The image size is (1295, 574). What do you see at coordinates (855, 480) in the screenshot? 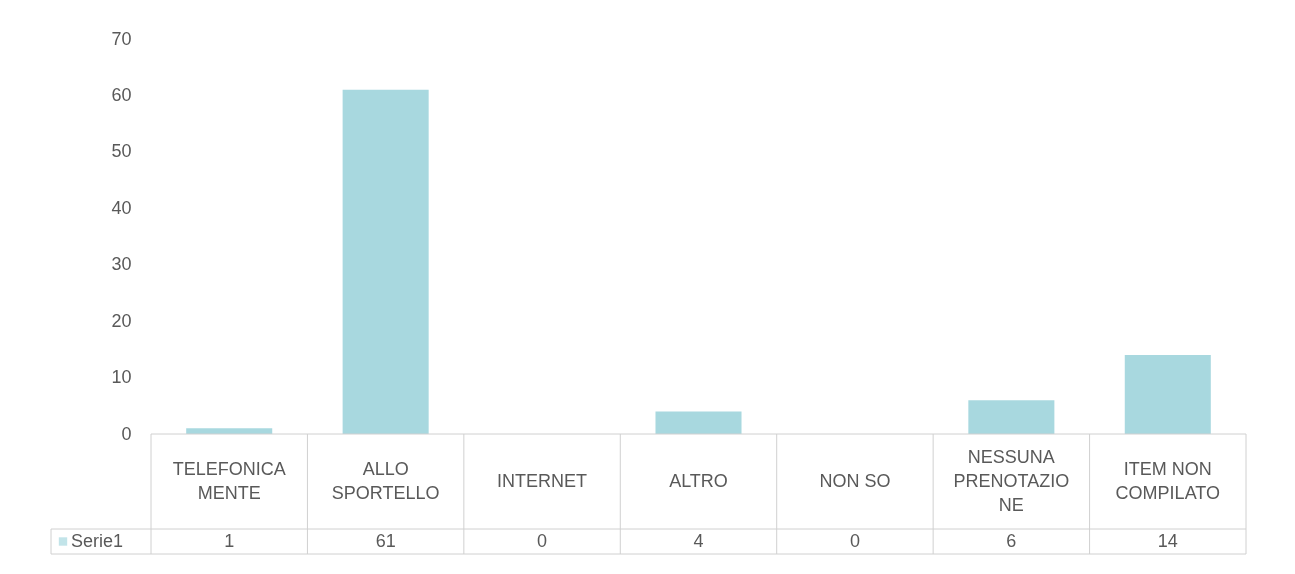
I see `x-tick-label: NON SO` at bounding box center [855, 480].